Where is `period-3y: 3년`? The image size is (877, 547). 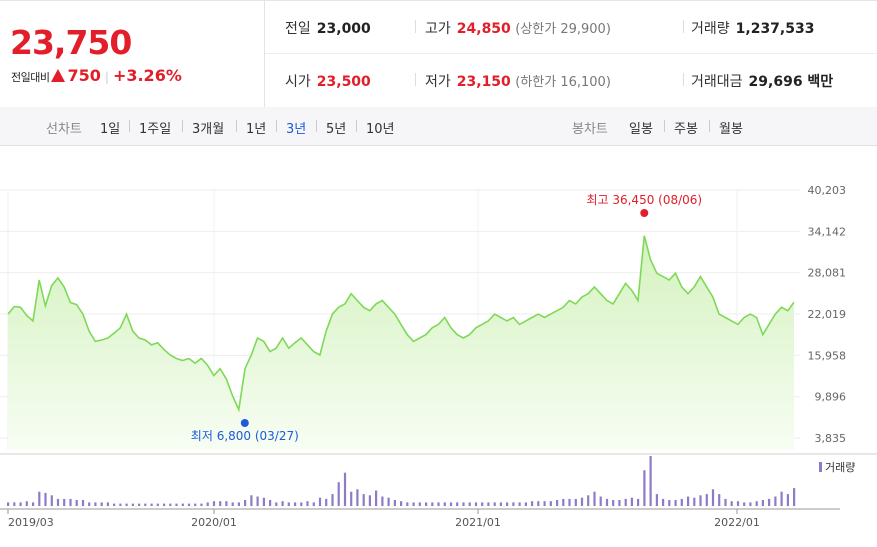
period-3y: 3년 is located at coordinates (296, 129).